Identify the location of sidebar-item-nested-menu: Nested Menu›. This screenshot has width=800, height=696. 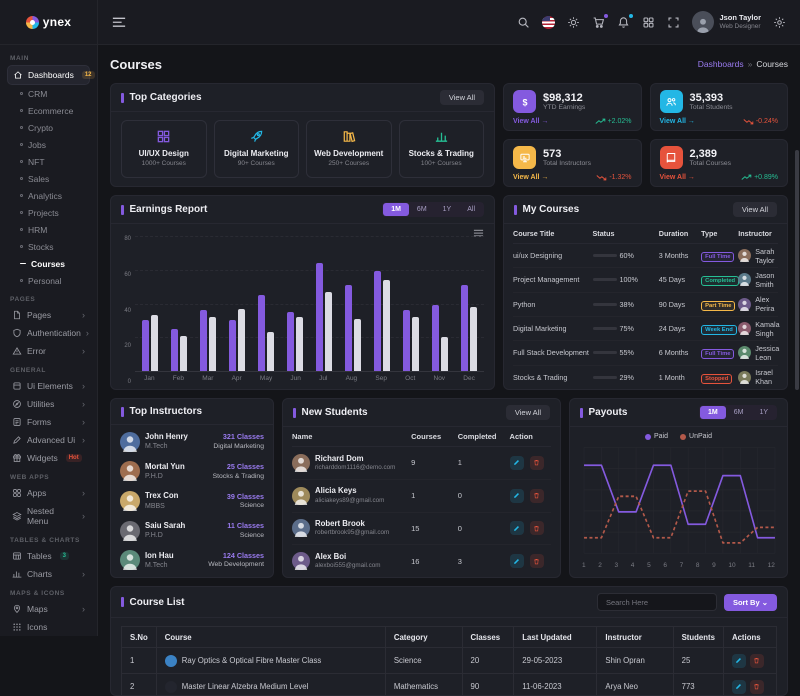
(48, 516).